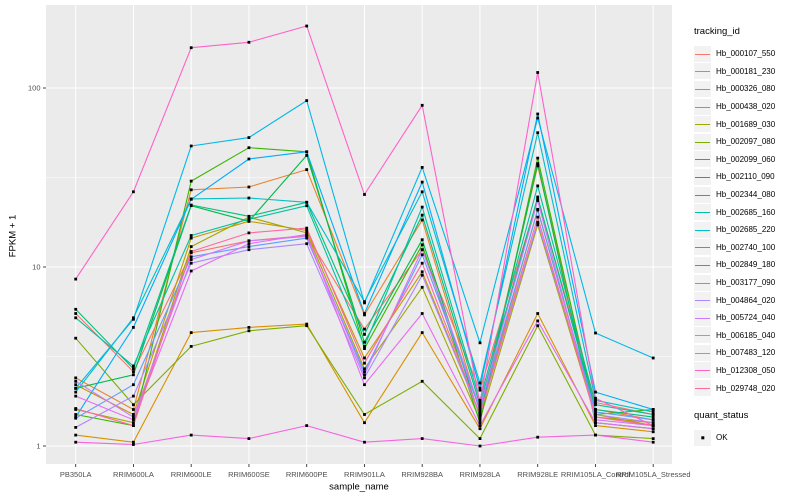 The width and height of the screenshot is (800, 500). Describe the element at coordinates (746, 107) in the screenshot. I see `legend-item: Hb_000438_020` at that location.